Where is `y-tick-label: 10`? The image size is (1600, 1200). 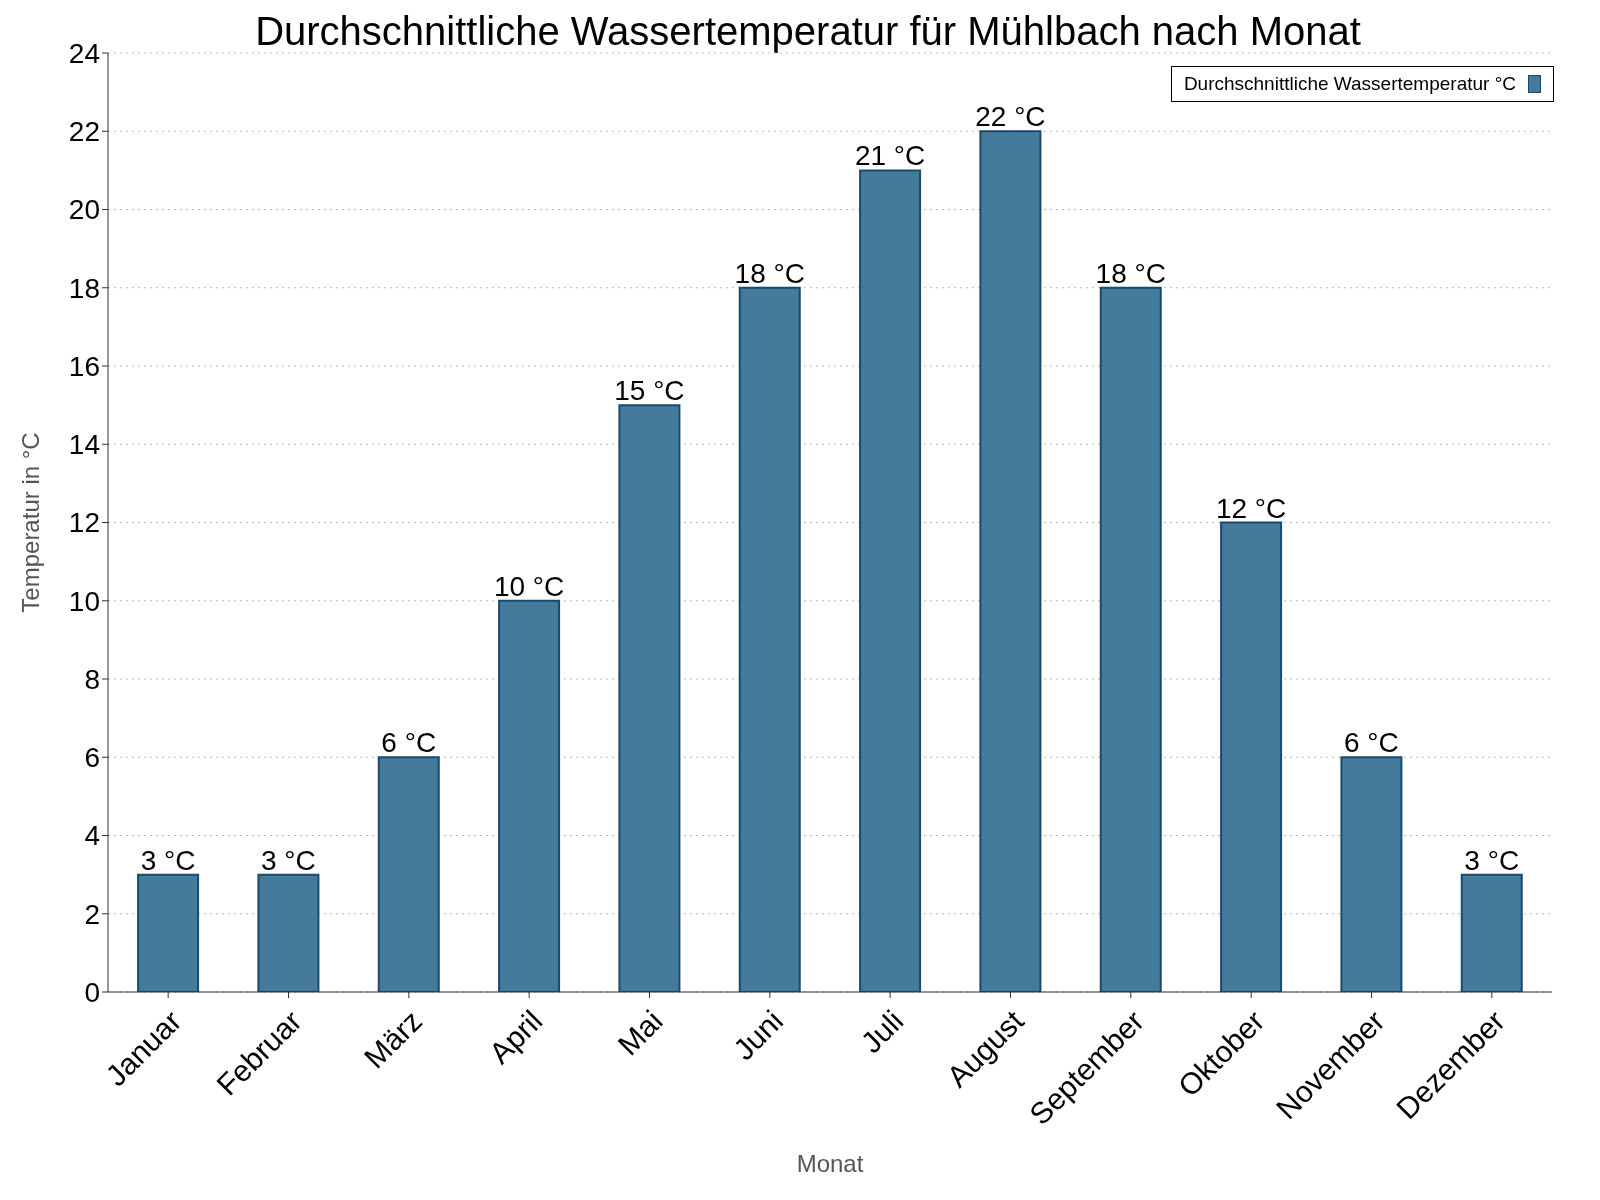 y-tick-label: 10 is located at coordinates (84, 601).